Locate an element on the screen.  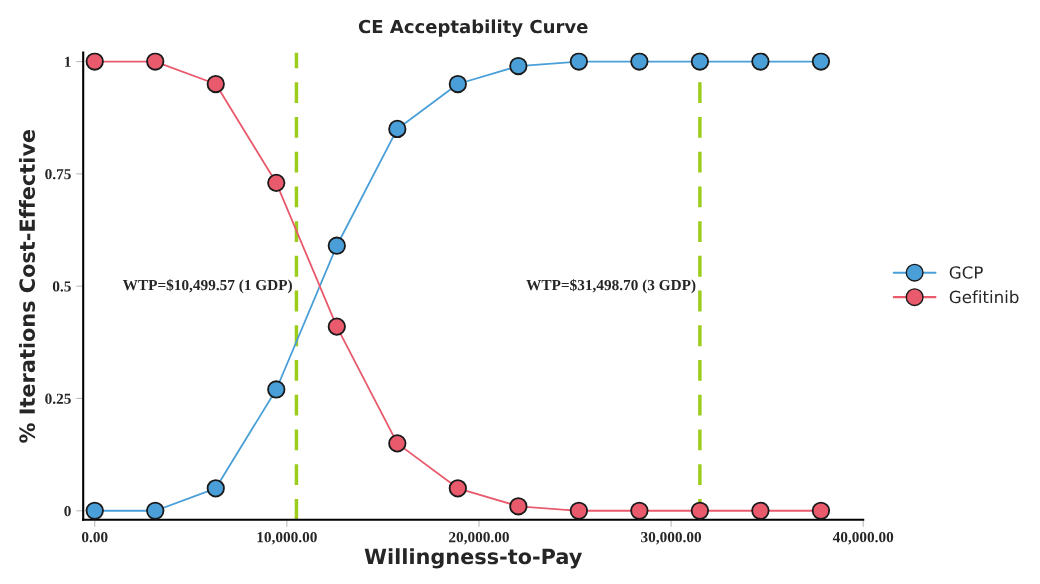
x-axis-title: Willingness-to-Pay is located at coordinates (473, 558).